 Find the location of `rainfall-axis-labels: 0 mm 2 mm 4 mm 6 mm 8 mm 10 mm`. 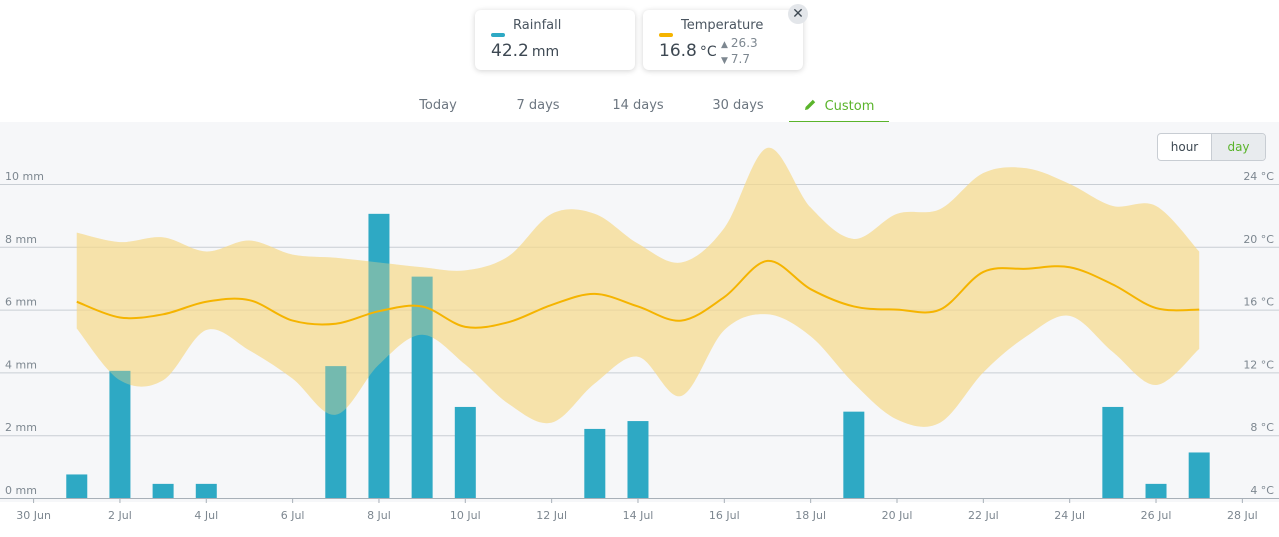

rainfall-axis-labels: 0 mm 2 mm 4 mm 6 mm 8 mm 10 mm is located at coordinates (24, 333).